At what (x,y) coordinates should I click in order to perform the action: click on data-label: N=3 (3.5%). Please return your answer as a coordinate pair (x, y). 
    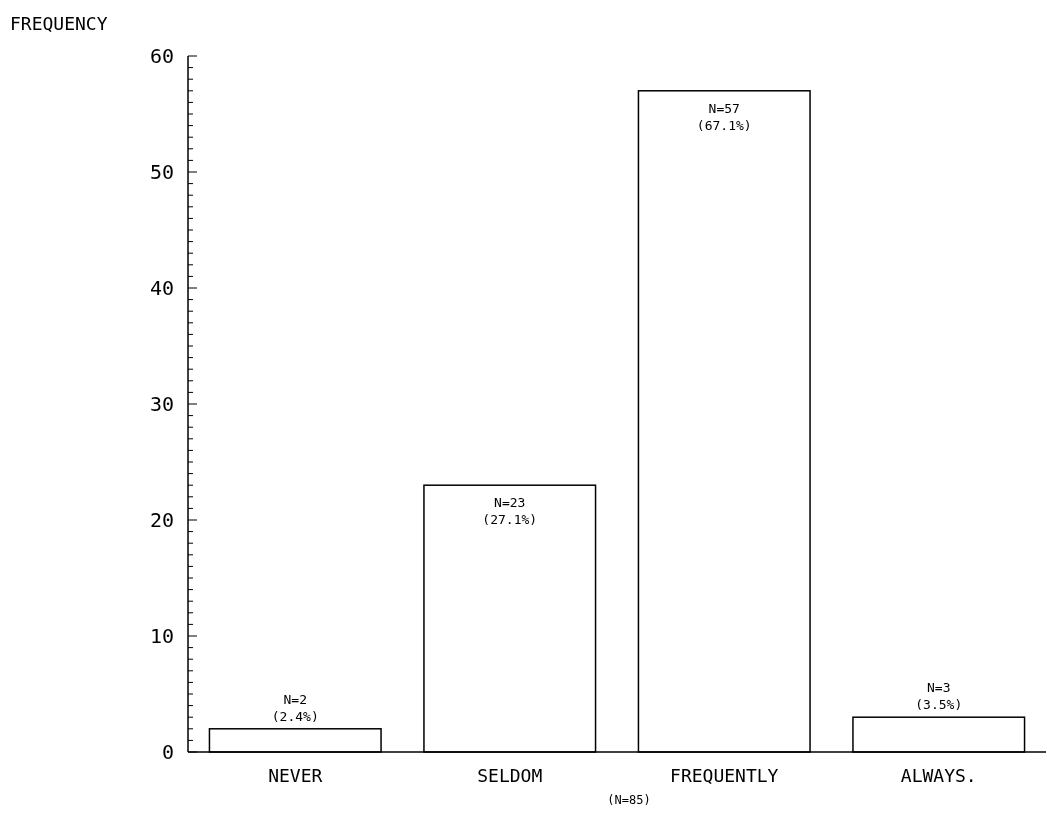
    Looking at the image, I should click on (939, 696).